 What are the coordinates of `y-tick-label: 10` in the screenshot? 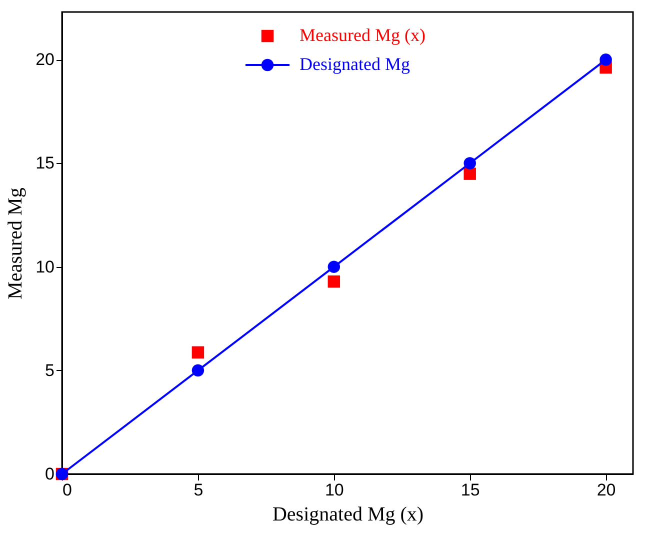 It's located at (45, 266).